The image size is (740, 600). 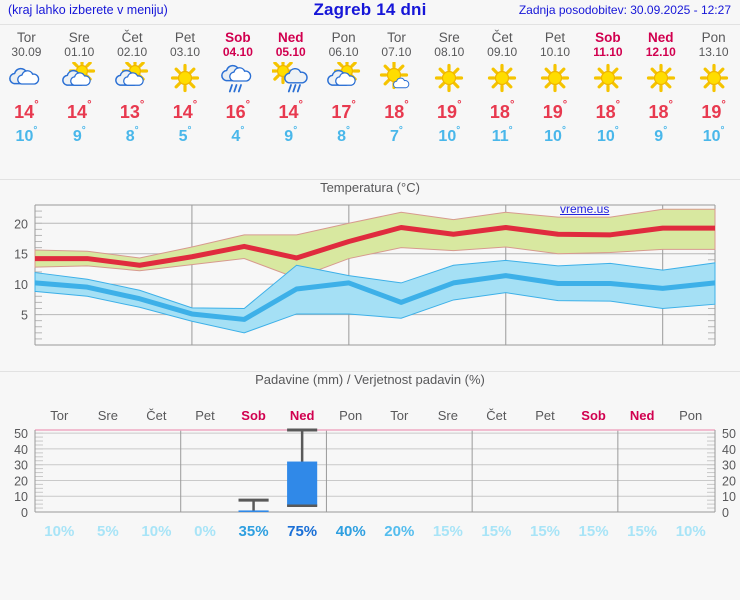 I want to click on precipitation-chart-title: Padavine (mm) / Verjetnost padavin (%), so click(x=370, y=379).